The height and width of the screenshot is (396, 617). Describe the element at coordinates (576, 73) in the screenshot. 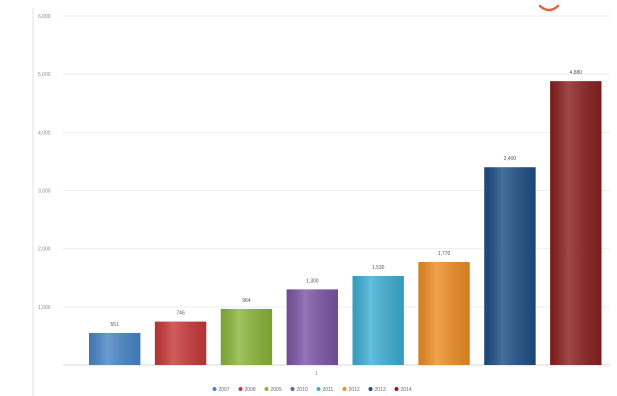

I see `data-label: 4,880` at that location.